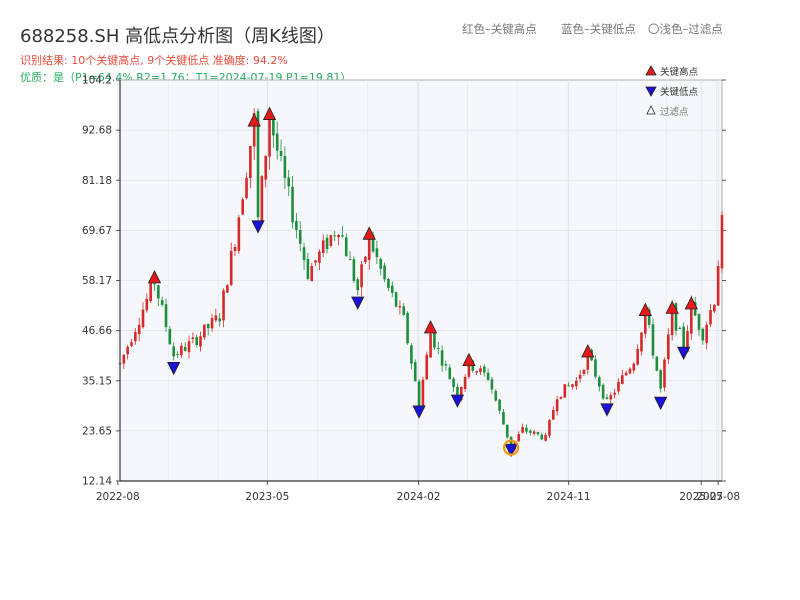  Describe the element at coordinates (97, 81) in the screenshot. I see `y-tick-label: 104.2` at that location.